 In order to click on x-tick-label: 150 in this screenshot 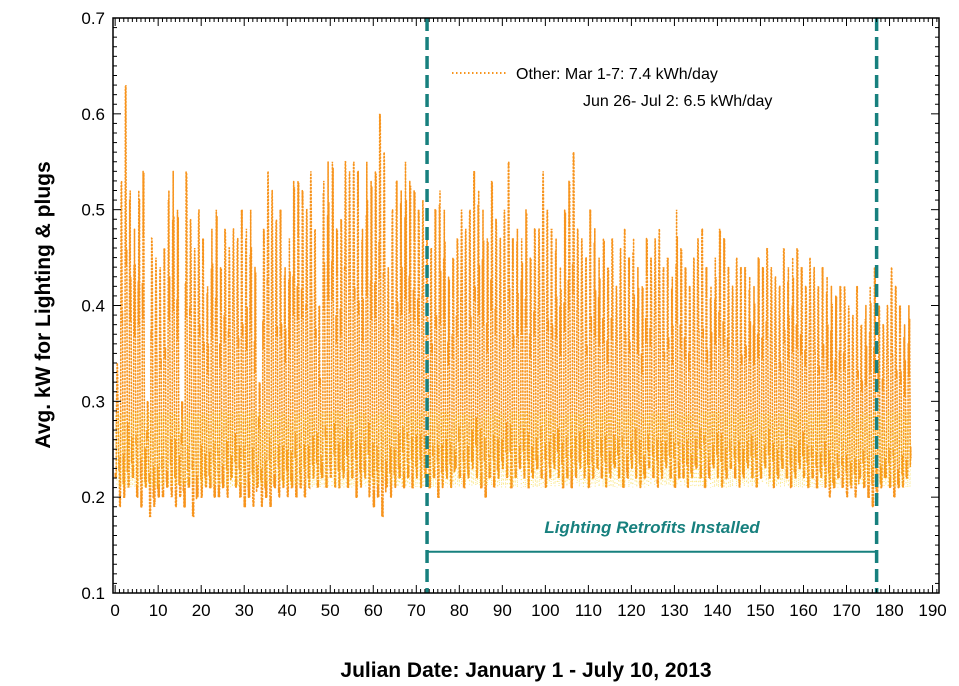, I will do `click(760, 610)`.